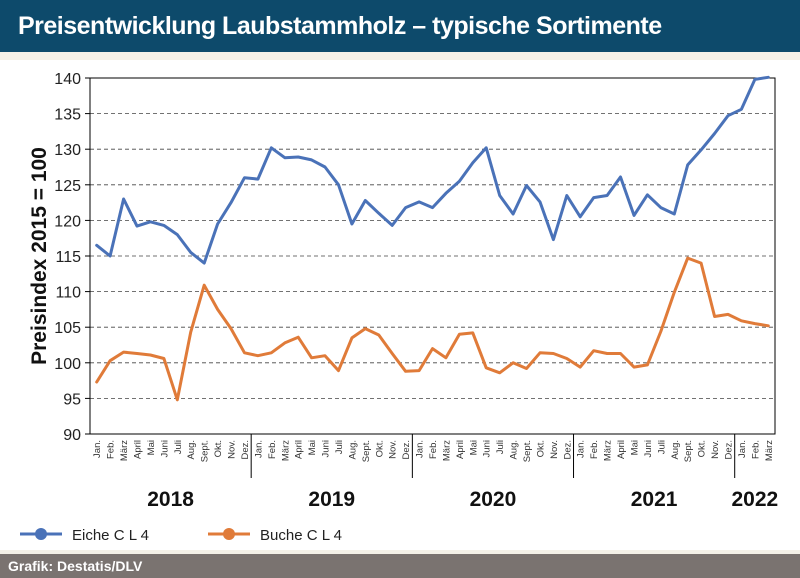 The height and width of the screenshot is (578, 800). What do you see at coordinates (754, 499) in the screenshot?
I see `year-label: 2022` at bounding box center [754, 499].